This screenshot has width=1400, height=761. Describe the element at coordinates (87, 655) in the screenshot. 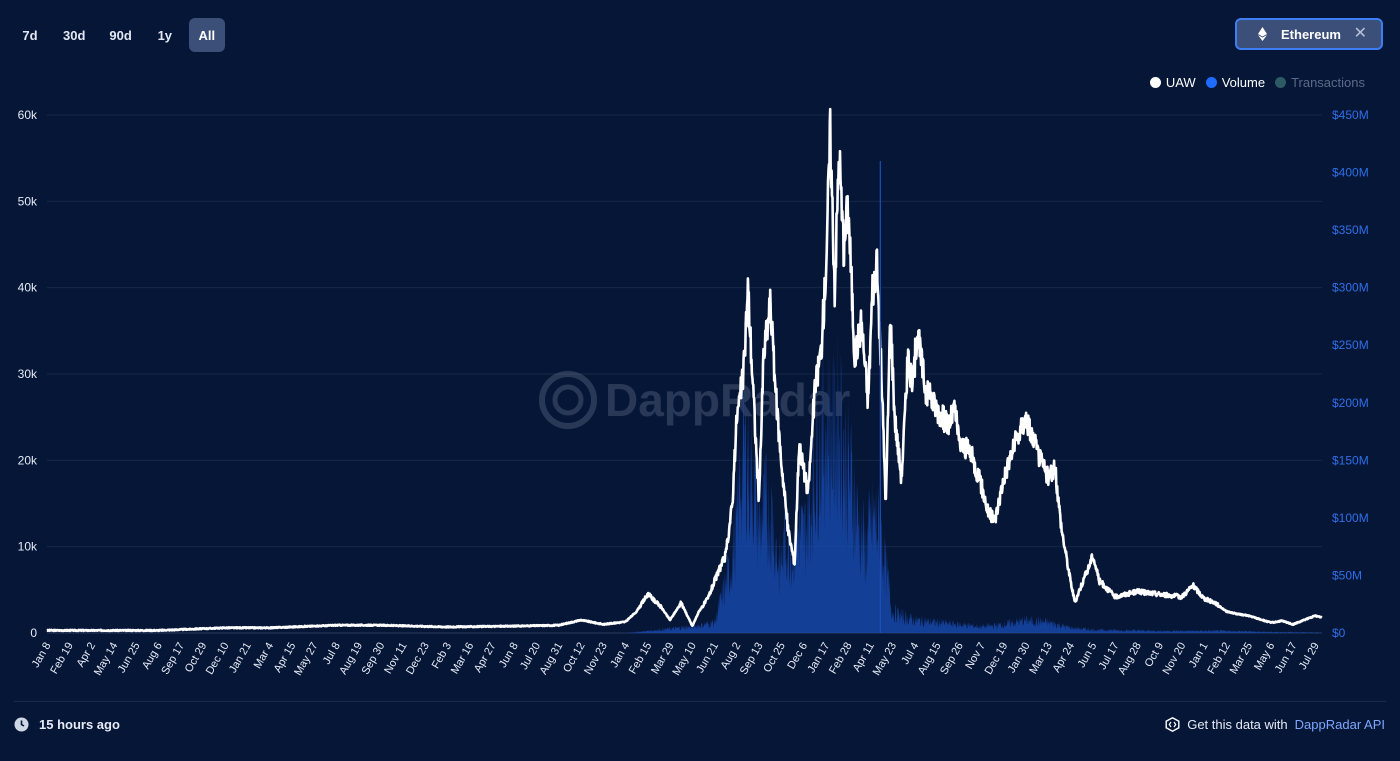

I see `x-tick-label: Apr 2` at that location.